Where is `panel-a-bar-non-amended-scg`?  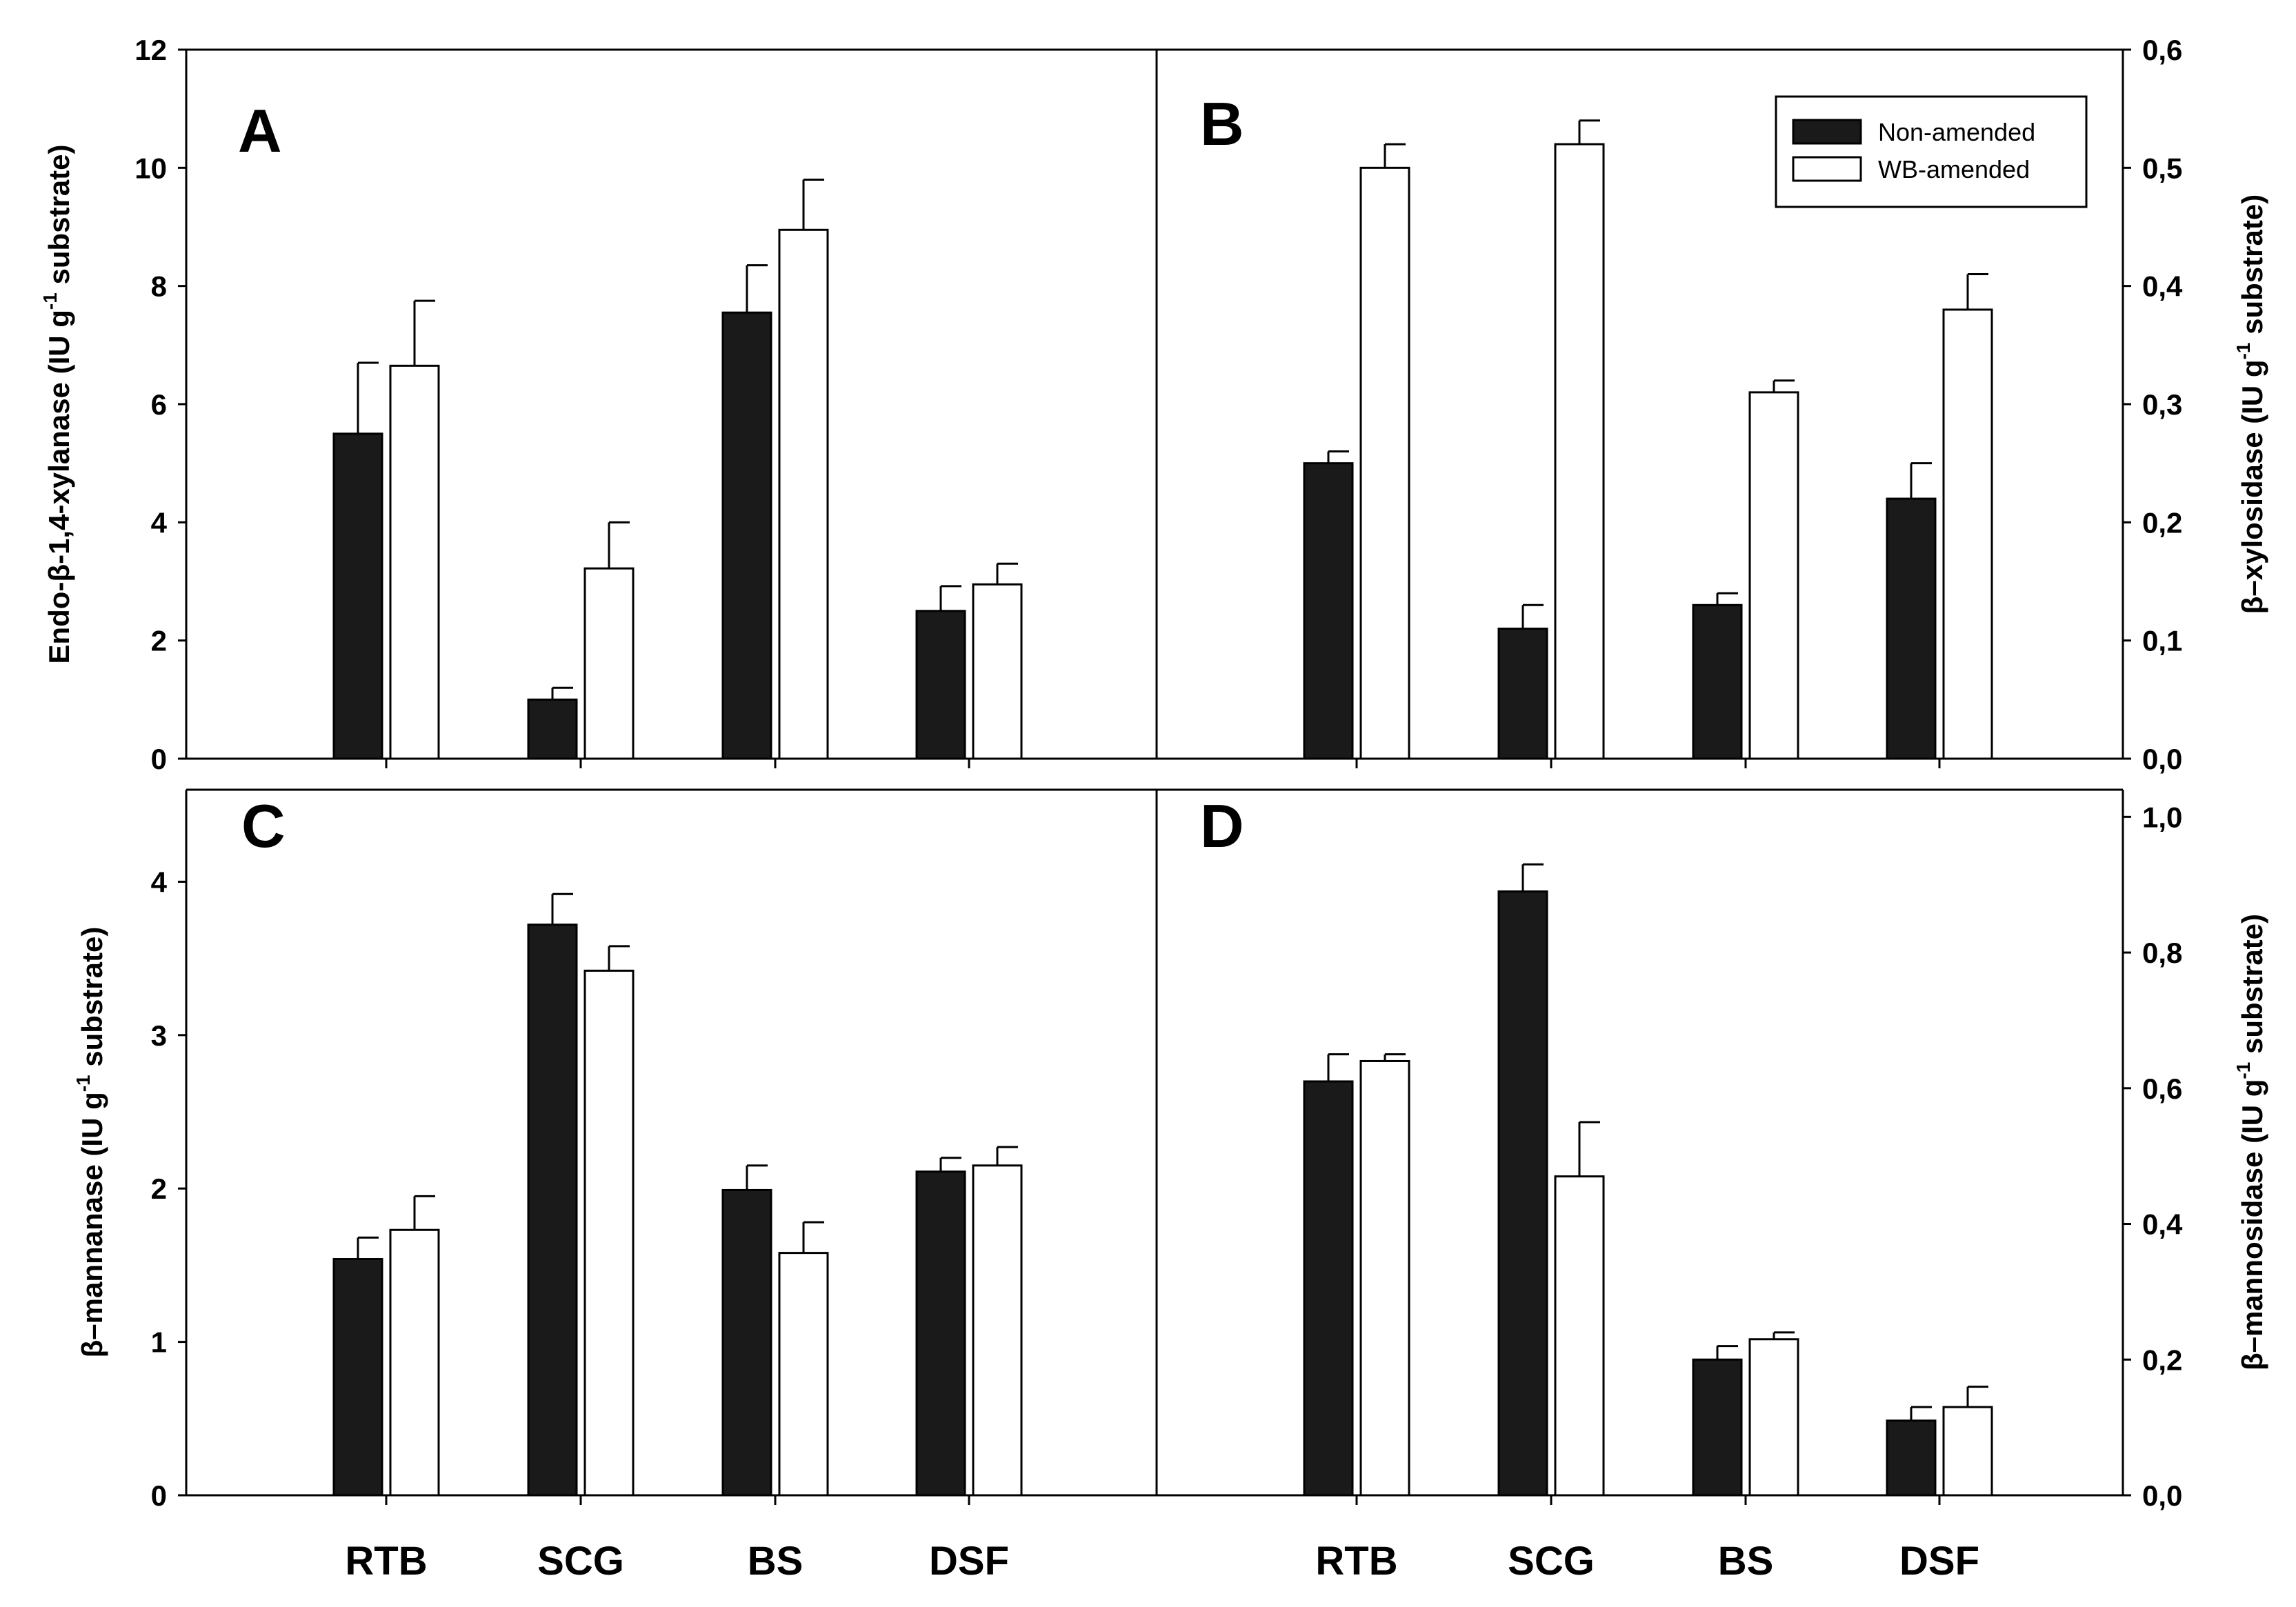 panel-a-bar-non-amended-scg is located at coordinates (552, 729).